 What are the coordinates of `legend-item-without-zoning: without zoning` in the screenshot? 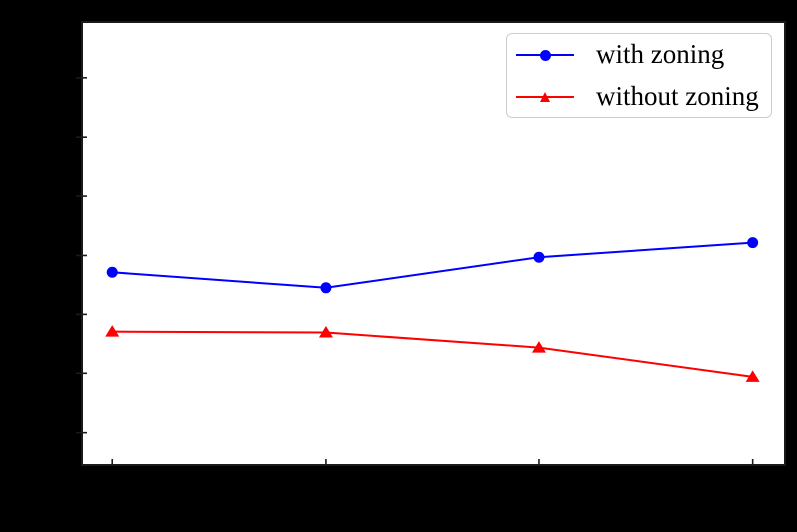 It's located at (637, 96).